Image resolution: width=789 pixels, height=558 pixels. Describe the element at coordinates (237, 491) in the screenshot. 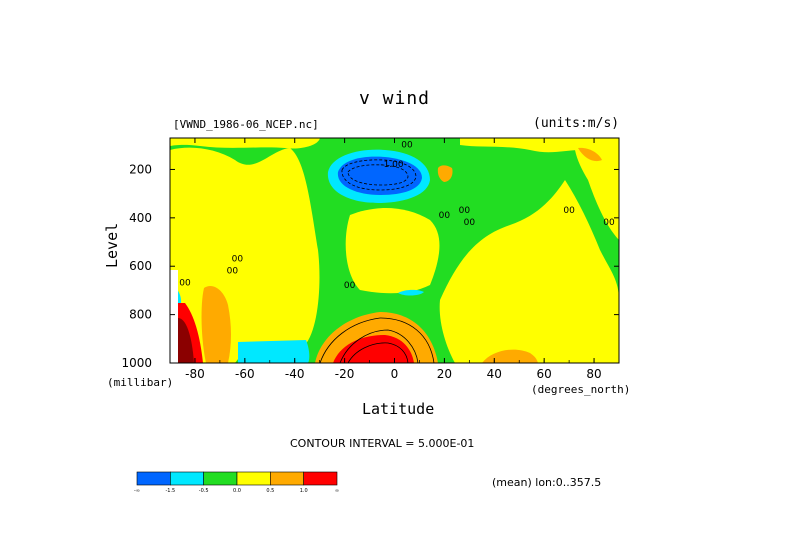

I see `colorbar-label: 0.0` at that location.